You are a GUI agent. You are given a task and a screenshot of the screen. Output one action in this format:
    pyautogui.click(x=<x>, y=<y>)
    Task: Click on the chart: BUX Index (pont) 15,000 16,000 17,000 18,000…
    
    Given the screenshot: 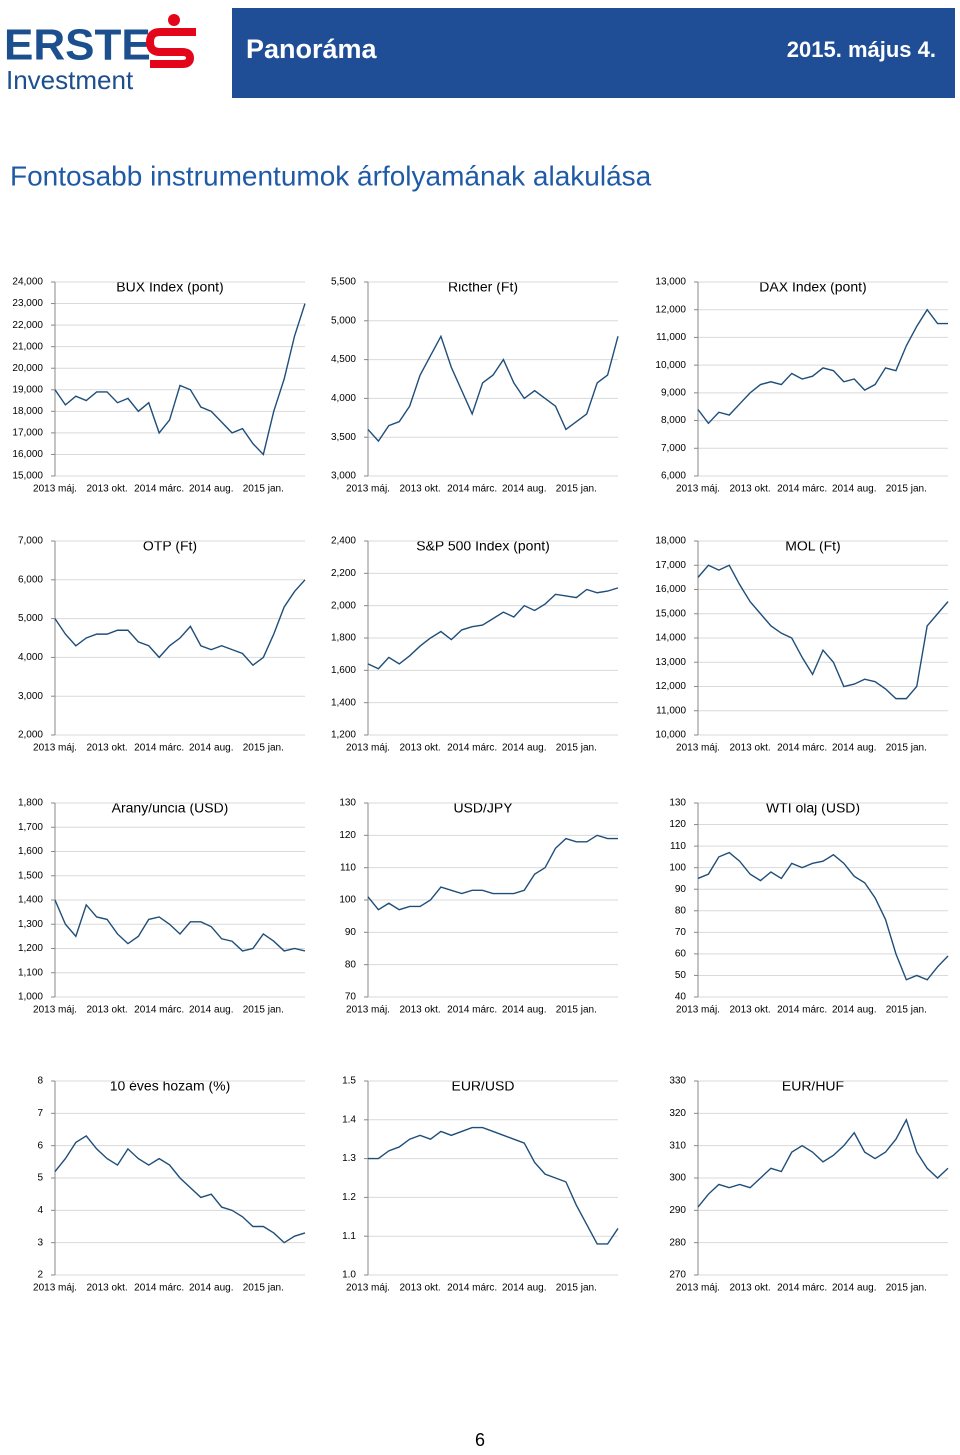 What is the action you would take?
    pyautogui.click(x=159, y=386)
    